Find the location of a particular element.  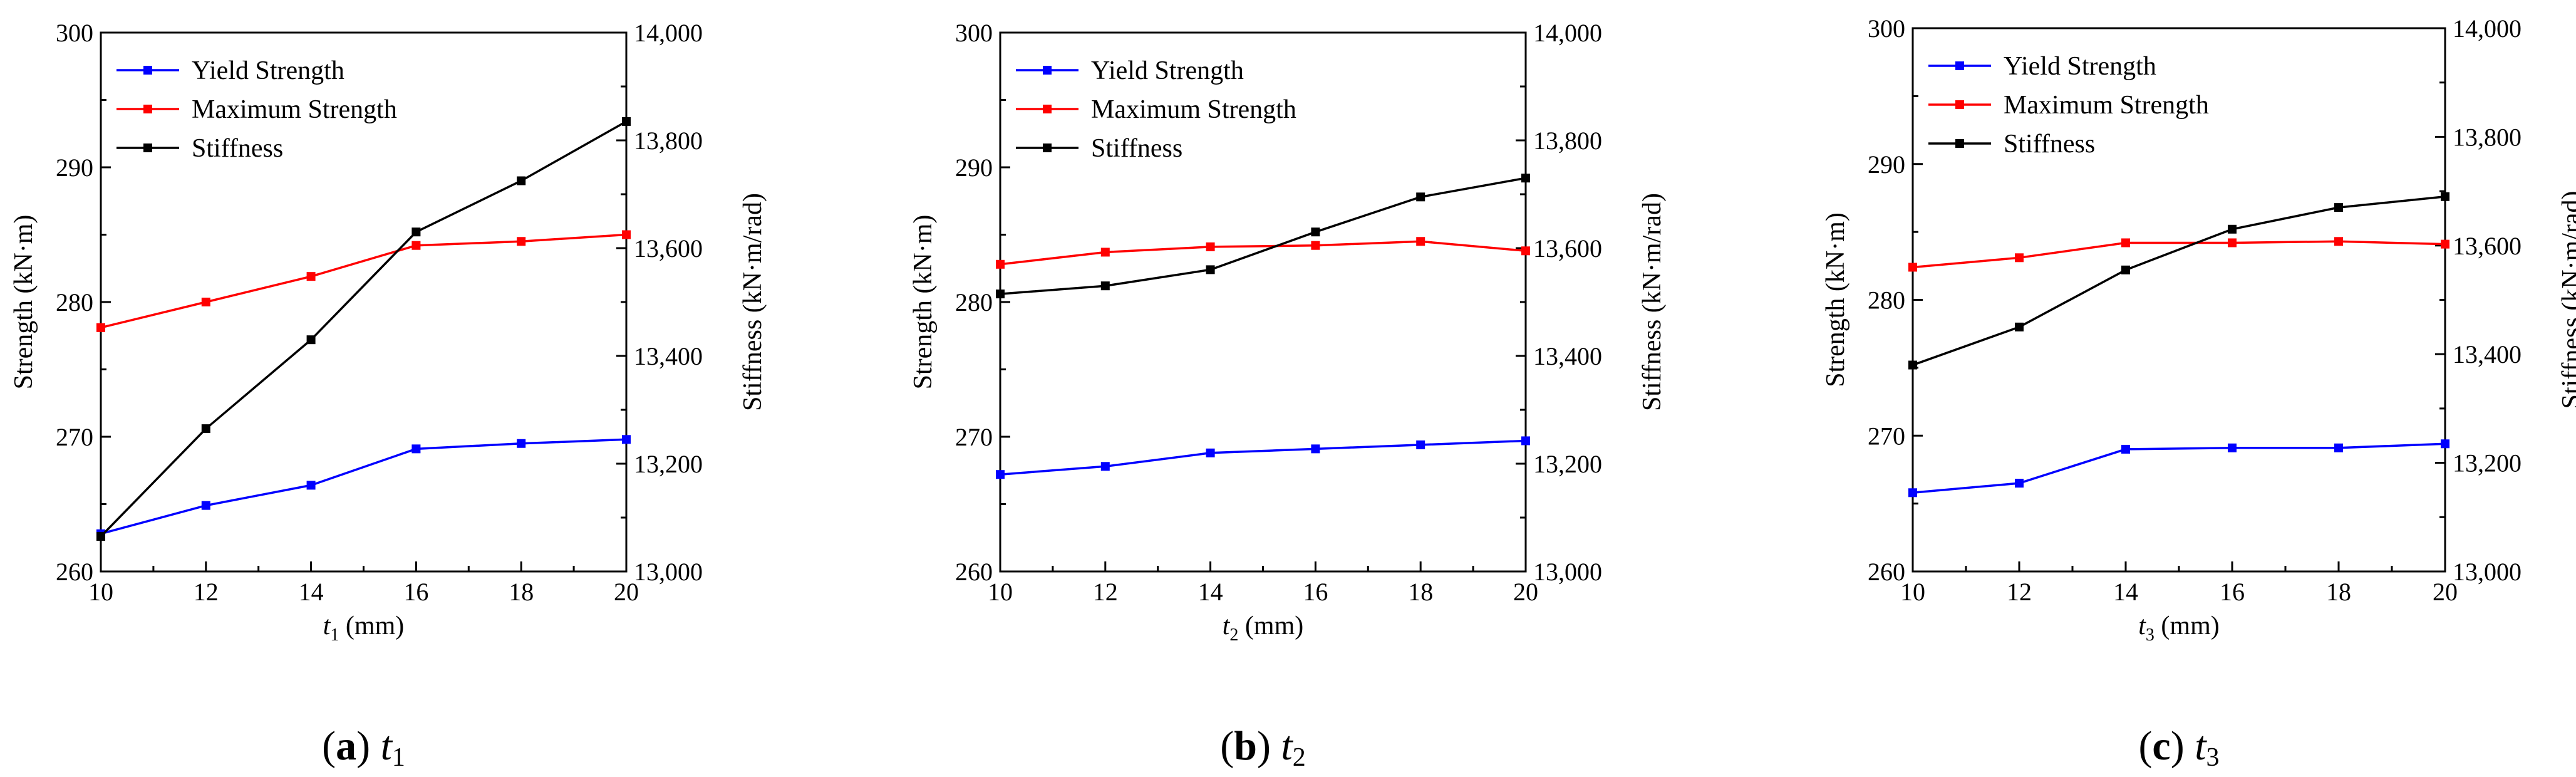

y-left-tick-label: 280 is located at coordinates (74, 302).